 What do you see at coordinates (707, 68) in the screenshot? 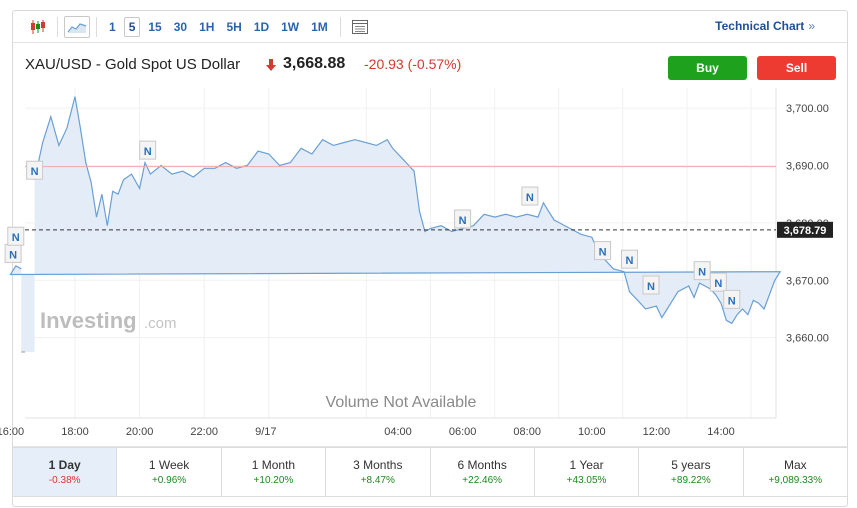
I see `buy-button: Buy` at bounding box center [707, 68].